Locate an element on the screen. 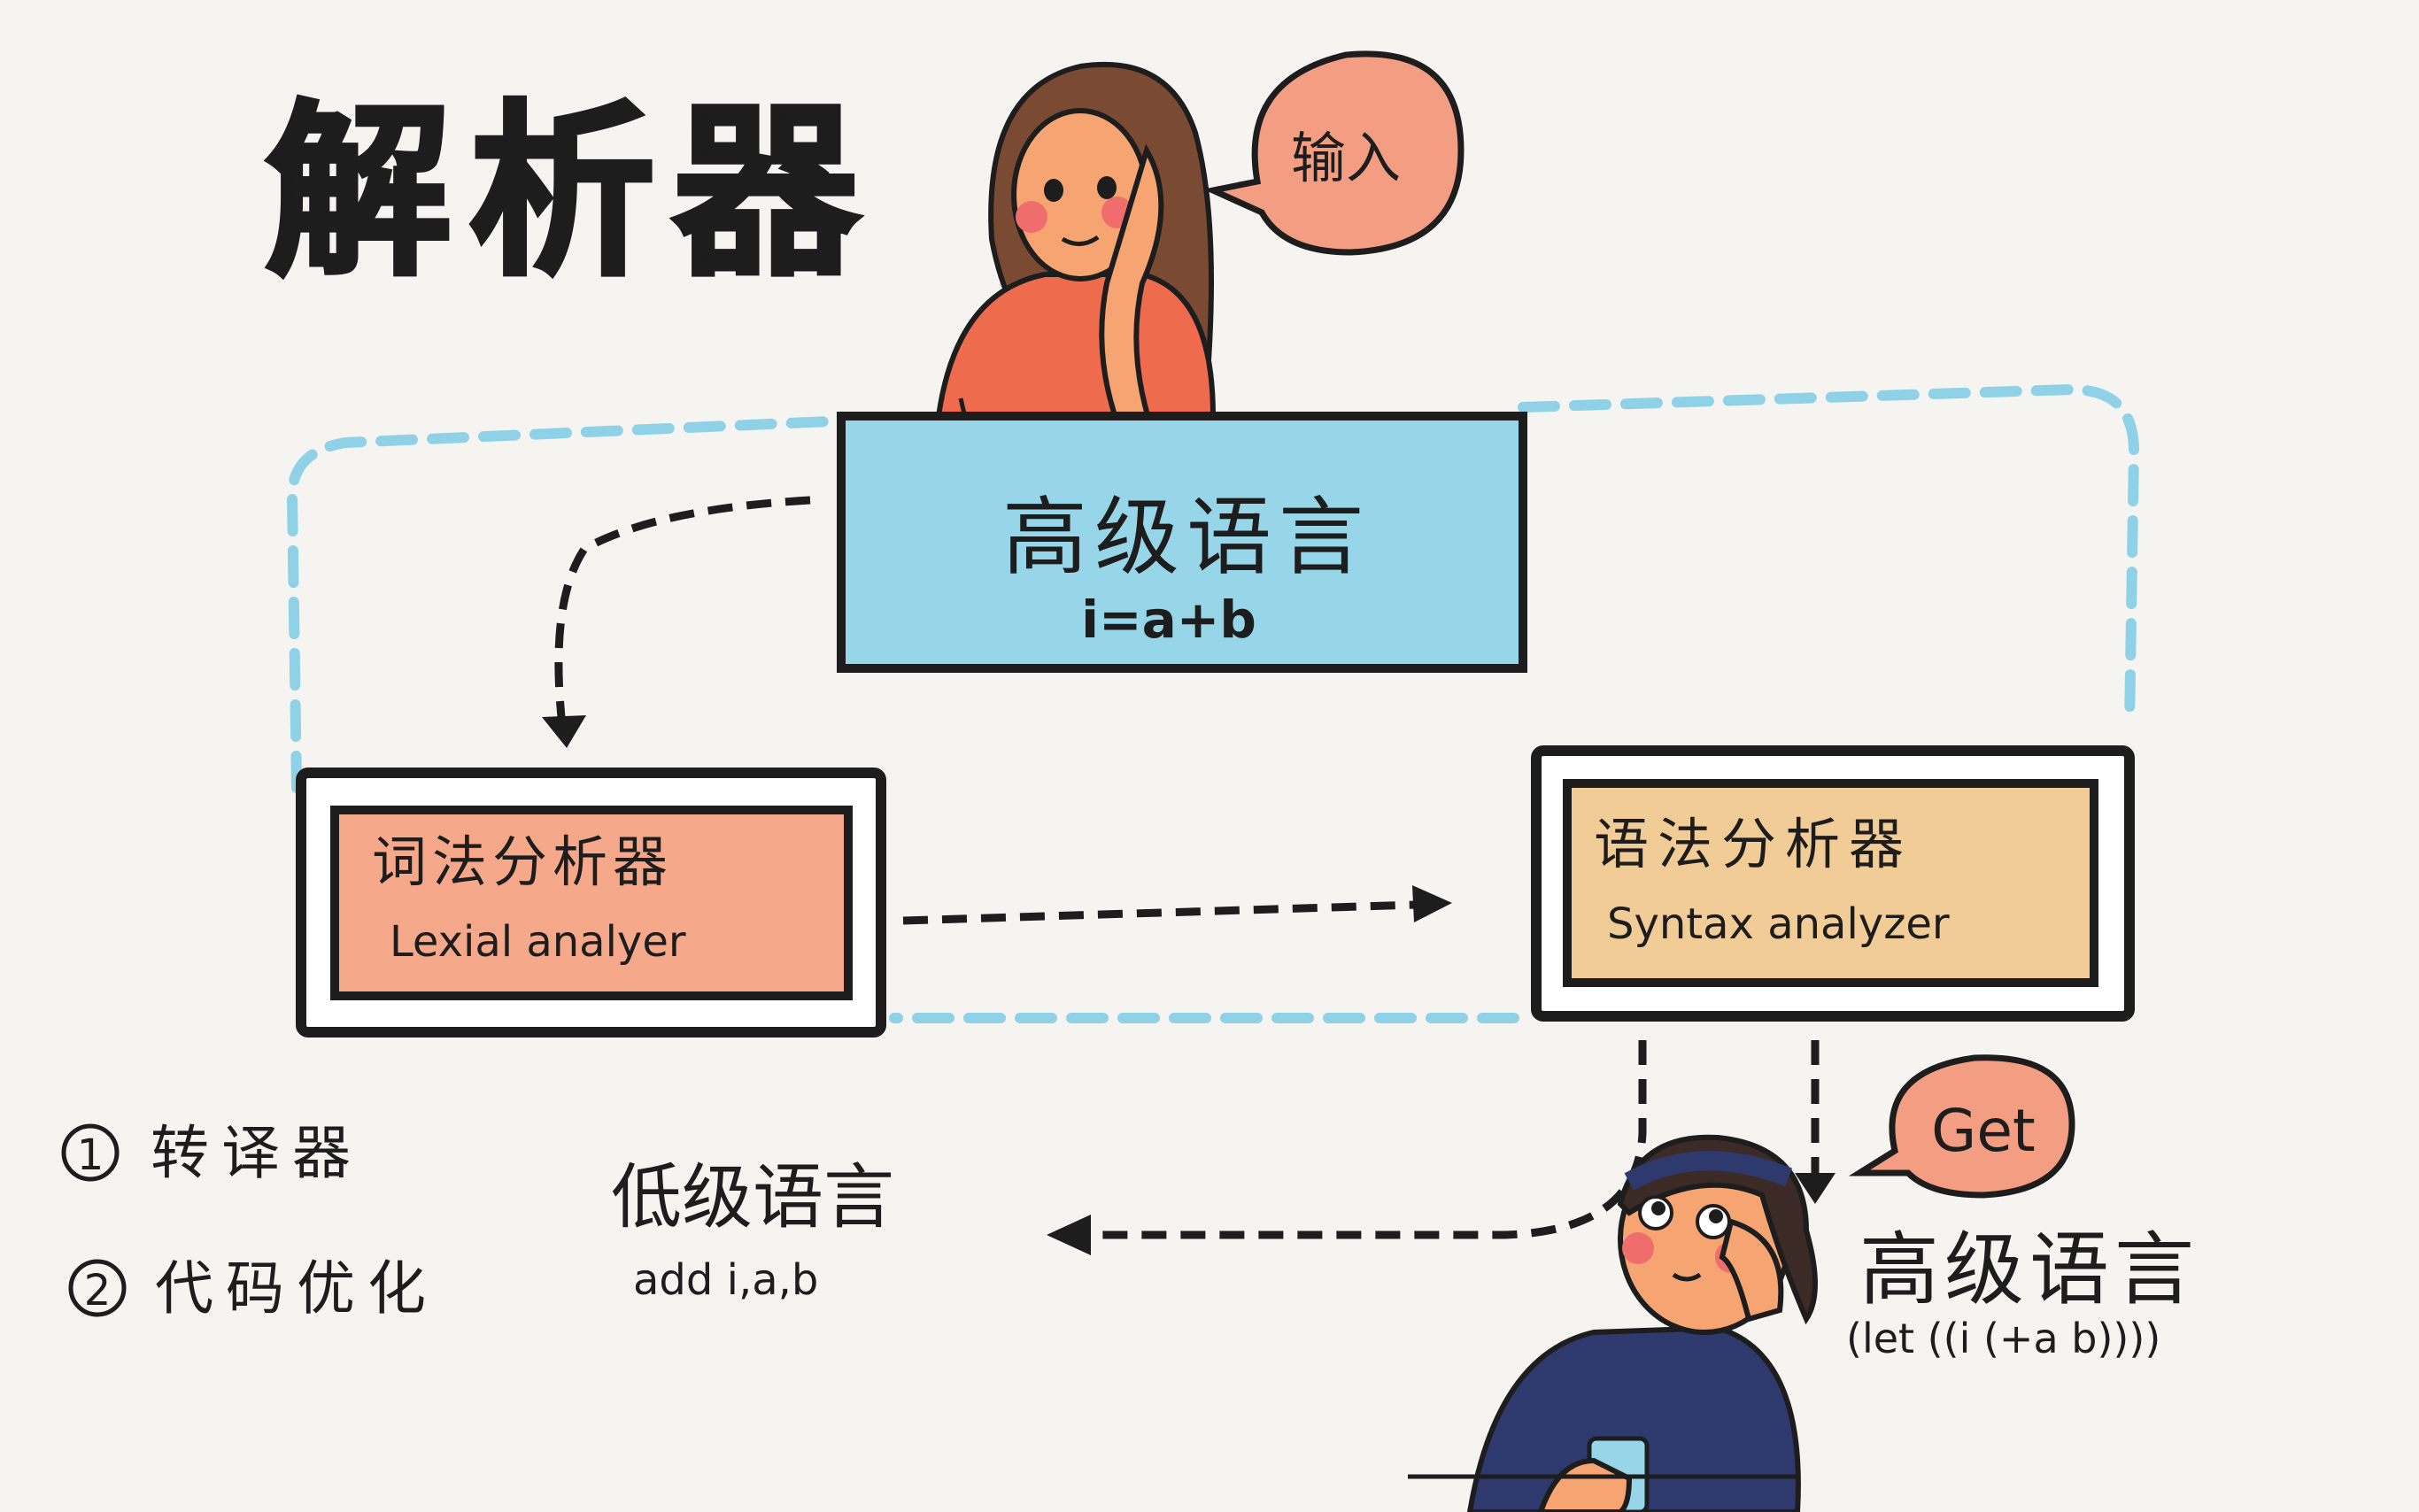 This screenshot has height=1512, width=2419. lexer-box-title: 词法分析器 is located at coordinates (522, 861).